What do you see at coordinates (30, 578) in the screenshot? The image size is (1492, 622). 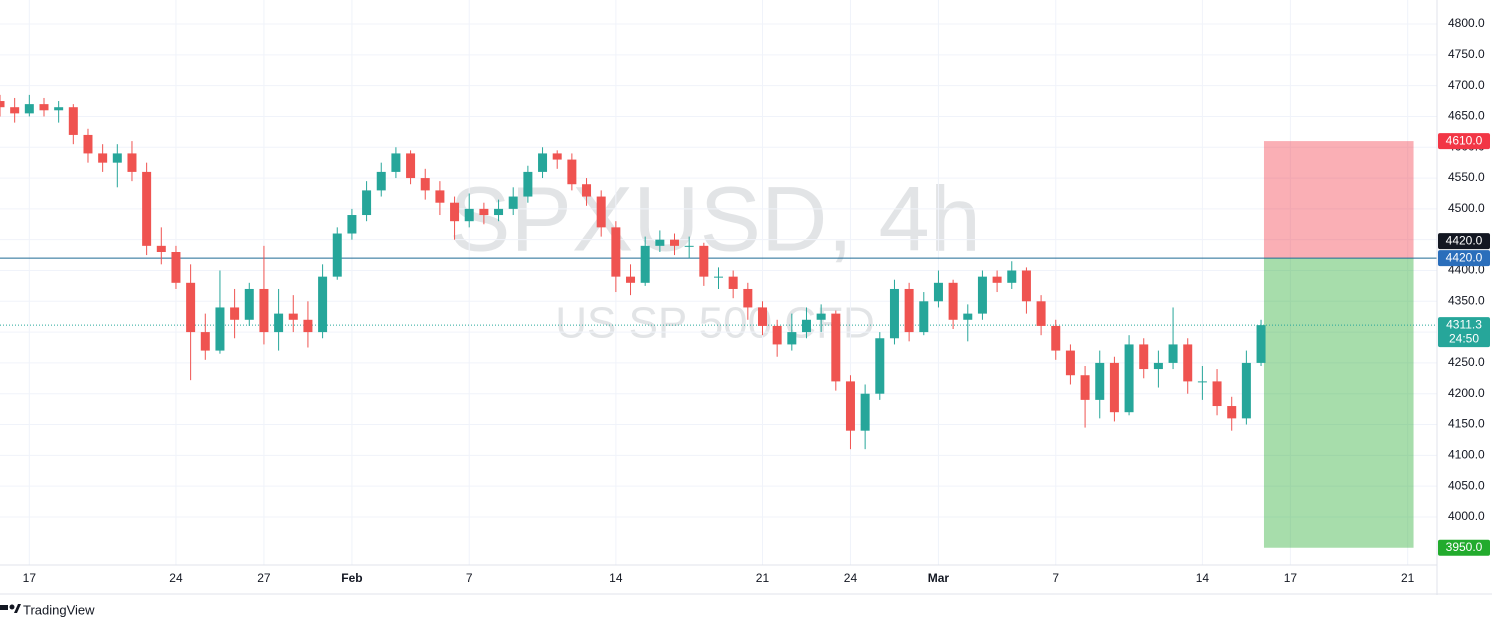 I see `x-tick-label: 17` at bounding box center [30, 578].